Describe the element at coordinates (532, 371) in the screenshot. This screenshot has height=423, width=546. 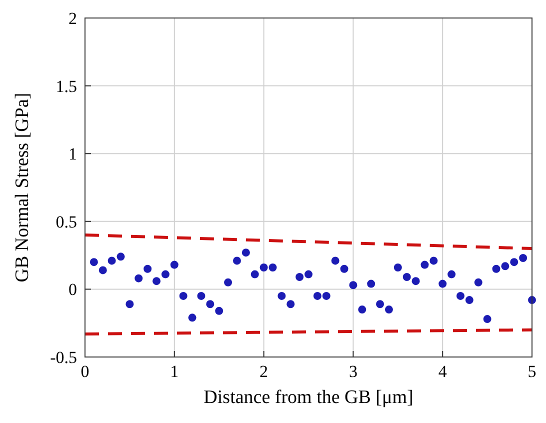
I see `x-tick-label: 5` at that location.